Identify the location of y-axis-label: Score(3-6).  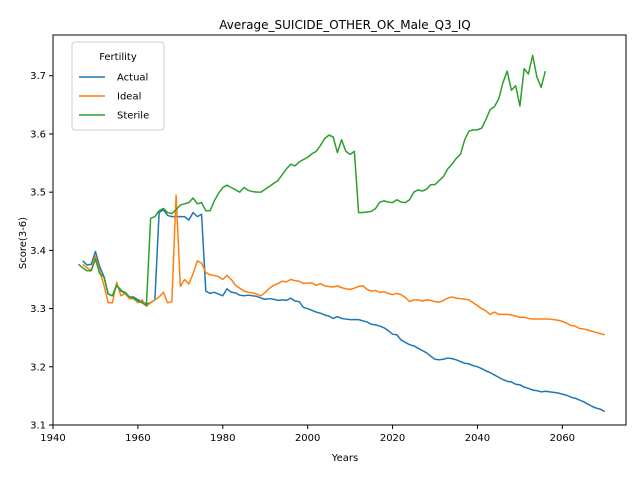
(23, 243).